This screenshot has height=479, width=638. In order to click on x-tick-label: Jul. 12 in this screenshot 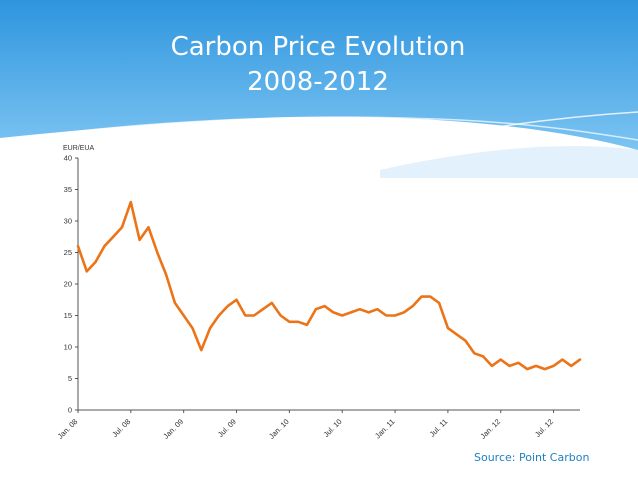, I will do `click(544, 428)`.